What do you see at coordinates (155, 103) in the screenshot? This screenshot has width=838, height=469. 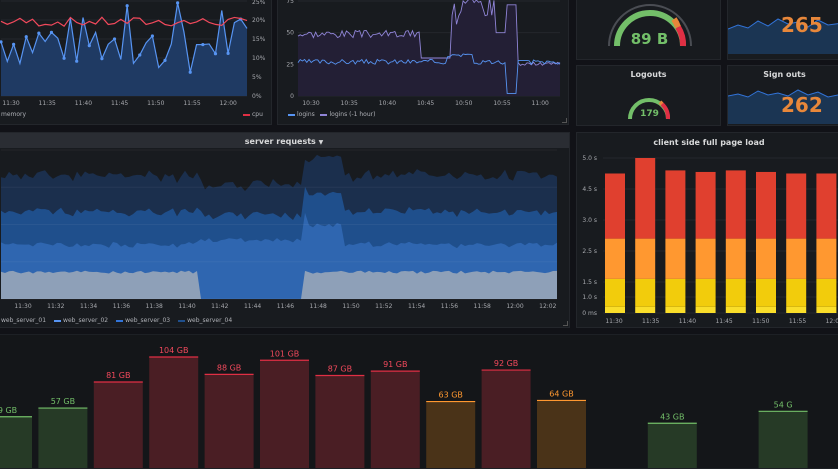 I see `x-tick: 11:50` at bounding box center [155, 103].